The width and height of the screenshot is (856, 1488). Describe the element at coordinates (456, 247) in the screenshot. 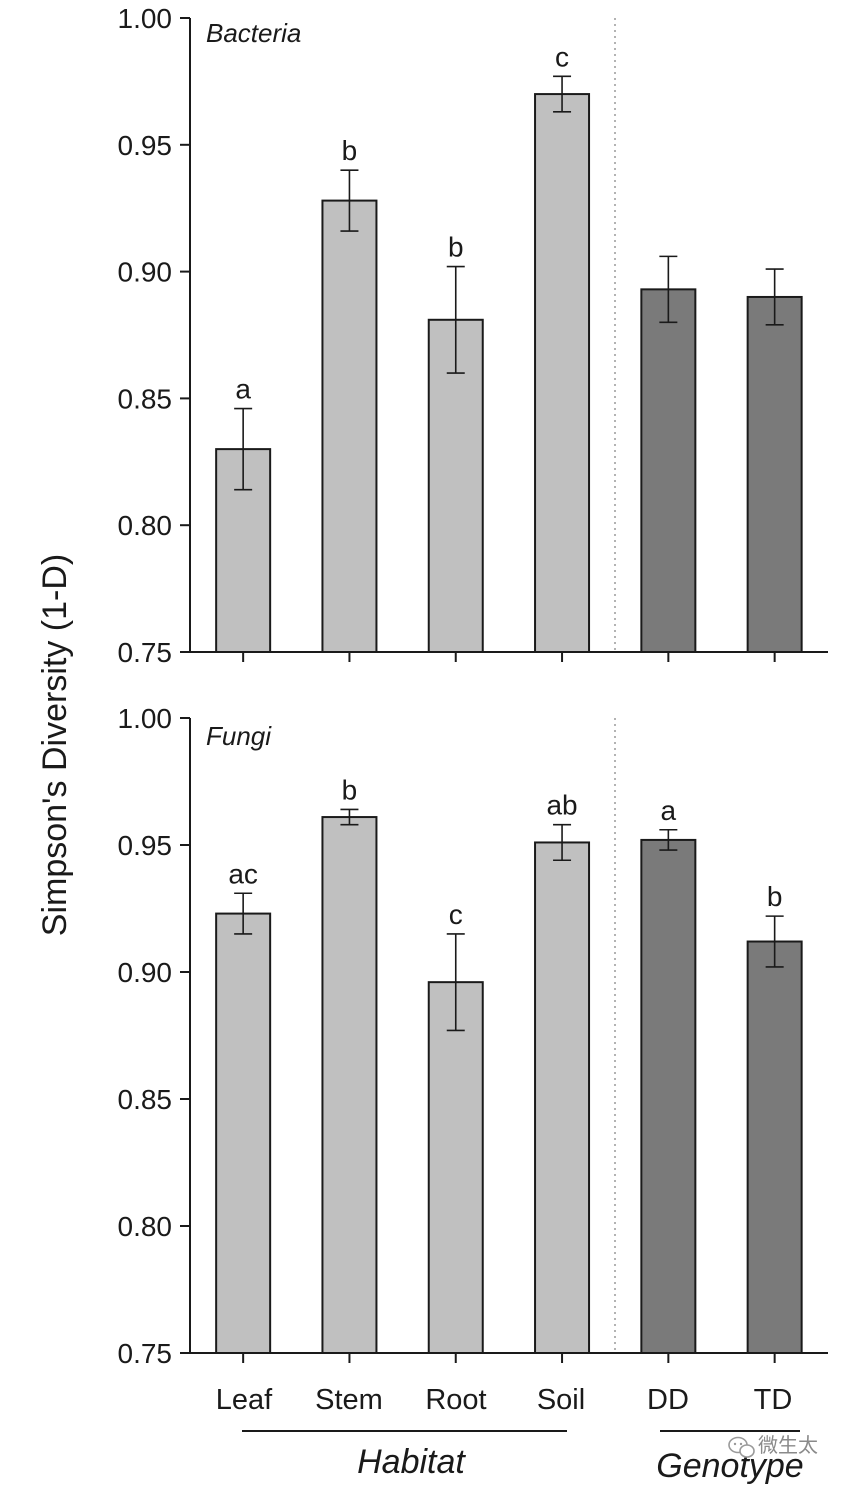

I see `bacteria-sig-letter-root: b` at that location.